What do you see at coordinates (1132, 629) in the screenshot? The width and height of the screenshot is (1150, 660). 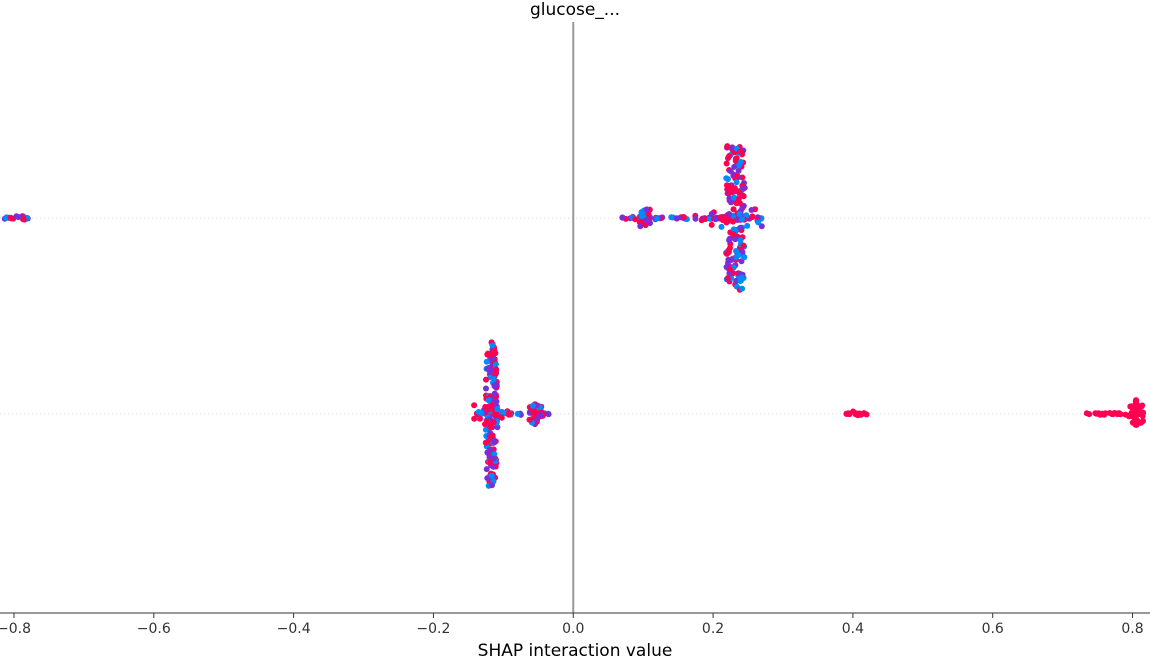 I see `x-tick-label: 0.8` at bounding box center [1132, 629].